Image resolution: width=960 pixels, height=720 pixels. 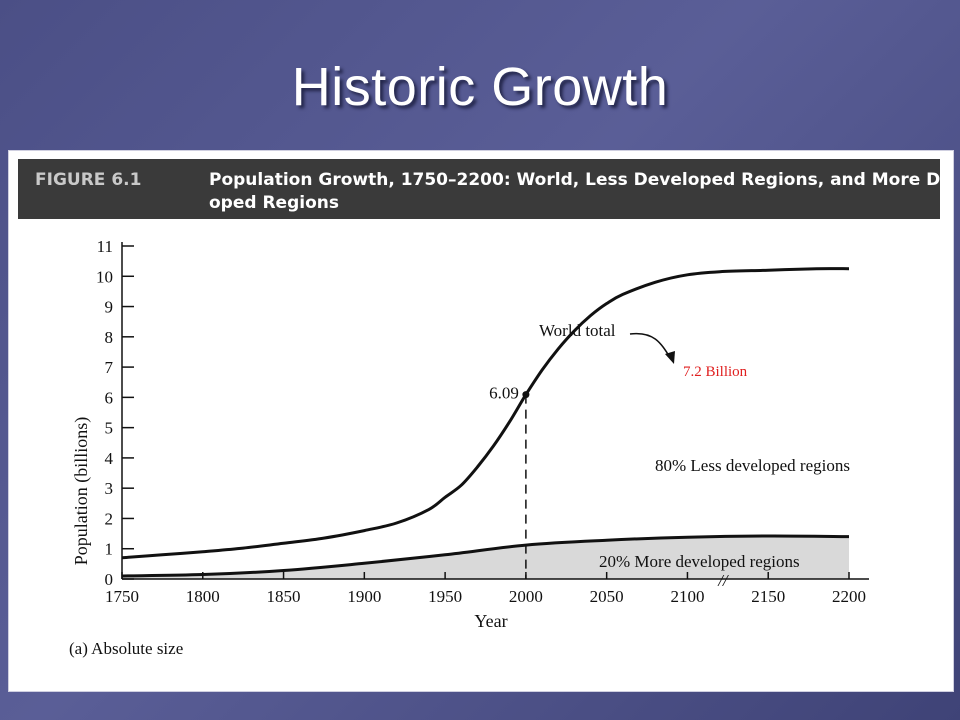 What do you see at coordinates (104, 276) in the screenshot?
I see `y-tick-label: 10` at bounding box center [104, 276].